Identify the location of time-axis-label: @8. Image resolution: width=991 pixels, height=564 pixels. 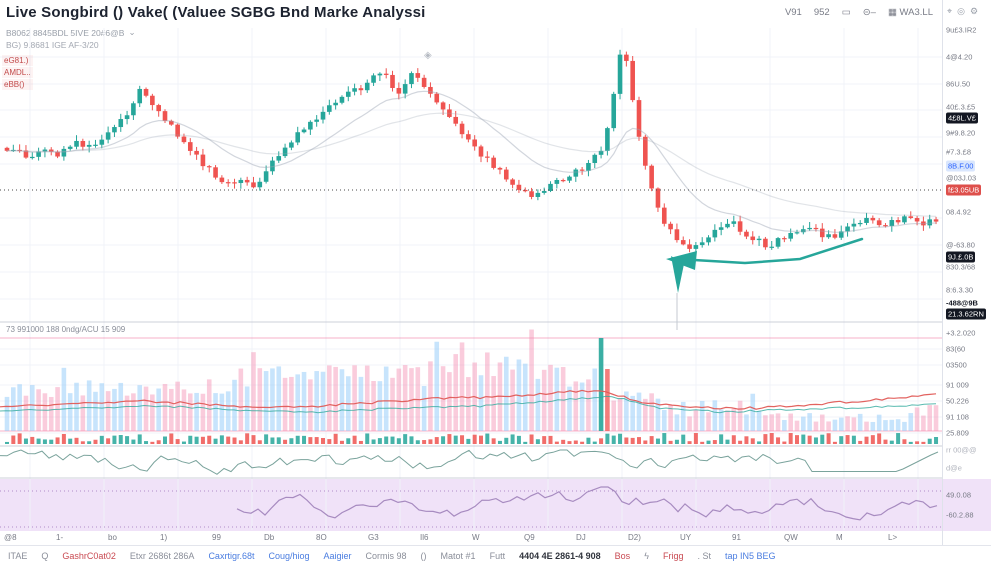
(10, 537).